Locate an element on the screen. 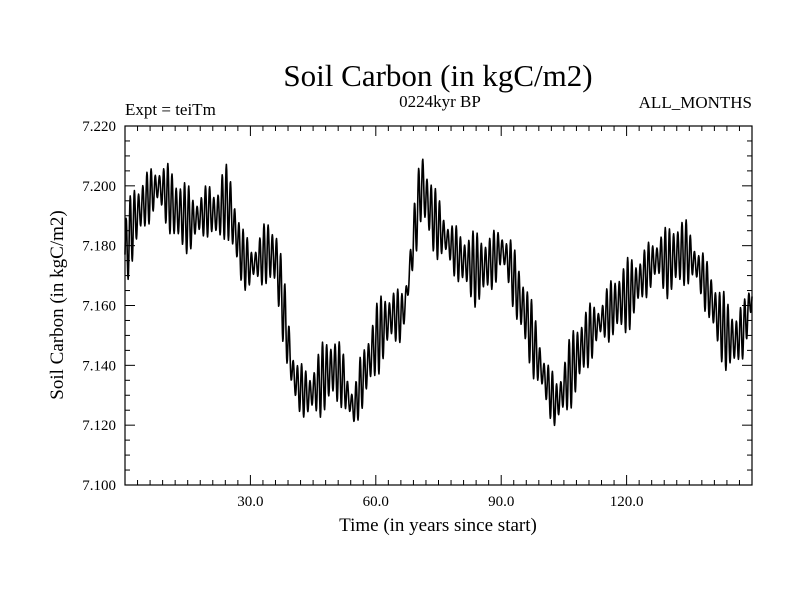 This screenshot has width=800, height=600. y-tick-label: 7.160 is located at coordinates (99, 307).